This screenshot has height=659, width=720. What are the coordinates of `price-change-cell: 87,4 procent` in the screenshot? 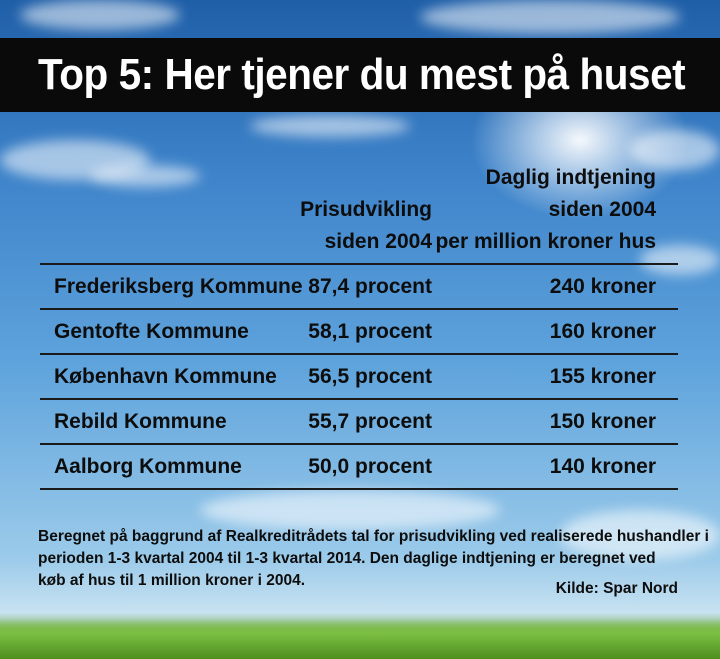 It's located at (370, 286).